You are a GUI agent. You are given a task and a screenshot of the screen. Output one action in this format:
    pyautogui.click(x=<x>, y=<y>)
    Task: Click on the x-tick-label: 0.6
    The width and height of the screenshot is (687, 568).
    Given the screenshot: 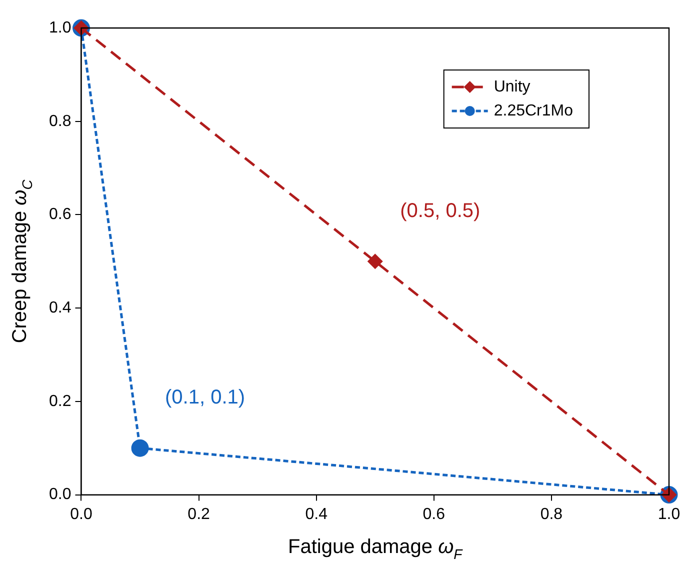 What is the action you would take?
    pyautogui.click(x=434, y=514)
    